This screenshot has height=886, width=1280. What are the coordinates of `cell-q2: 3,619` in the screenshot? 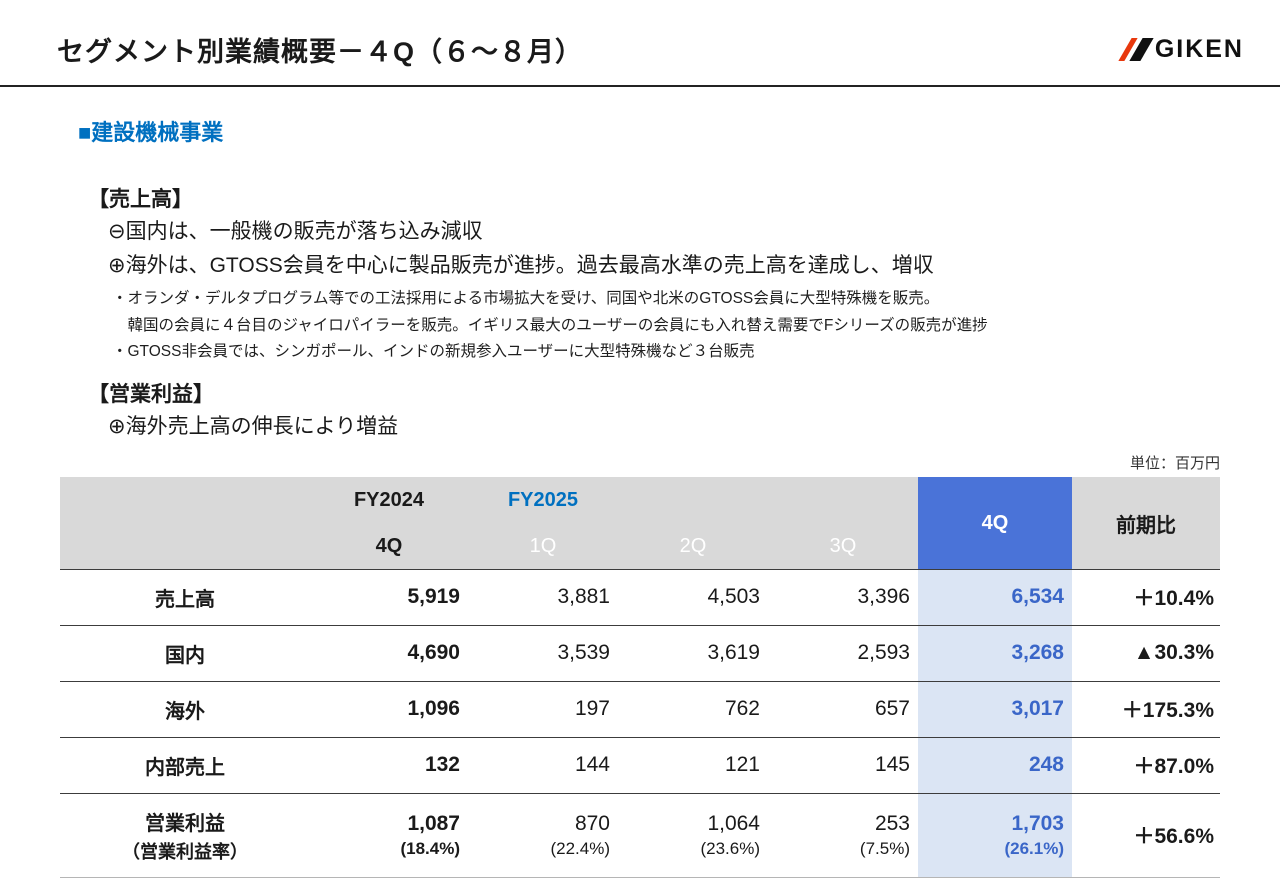 It's located at (733, 653).